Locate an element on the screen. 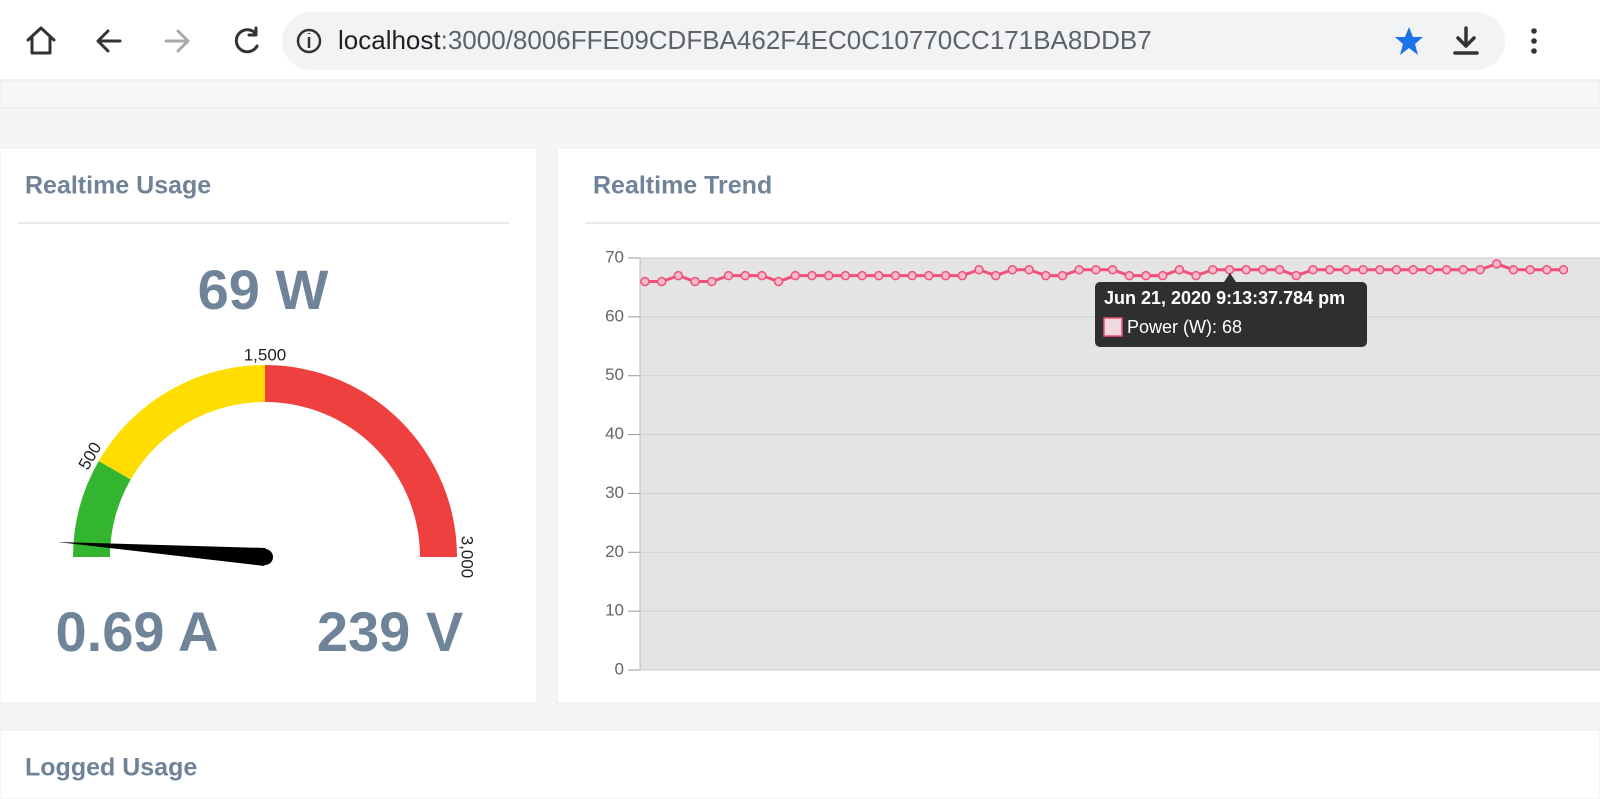 The image size is (1600, 799). address-bar is located at coordinates (893, 41).